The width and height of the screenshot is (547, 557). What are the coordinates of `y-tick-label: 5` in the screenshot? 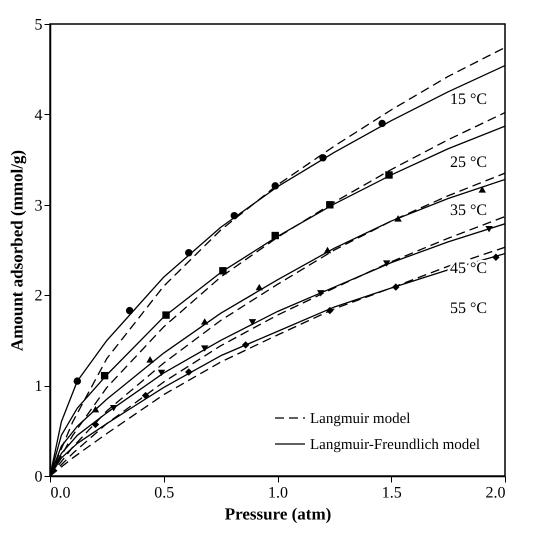 It's located at (38, 25).